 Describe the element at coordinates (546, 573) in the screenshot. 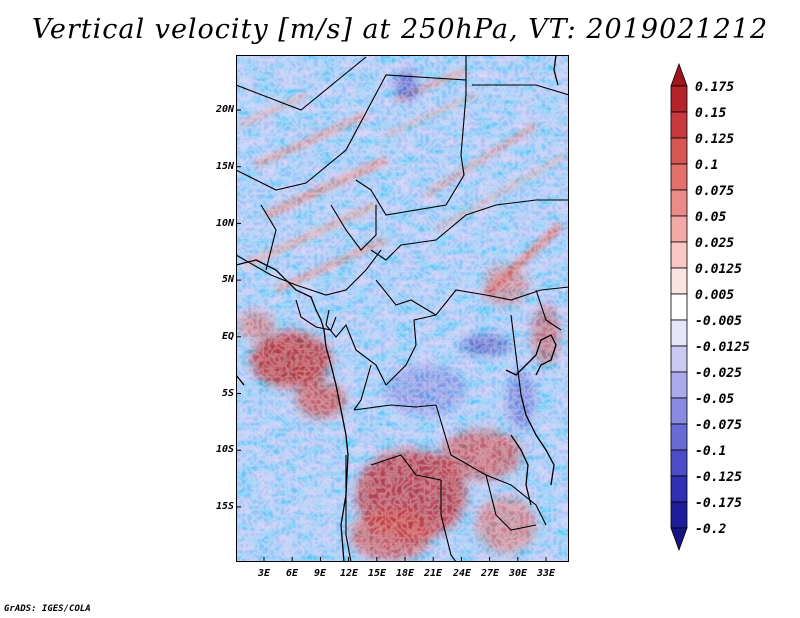

I see `lon-label-33e: 33E` at that location.